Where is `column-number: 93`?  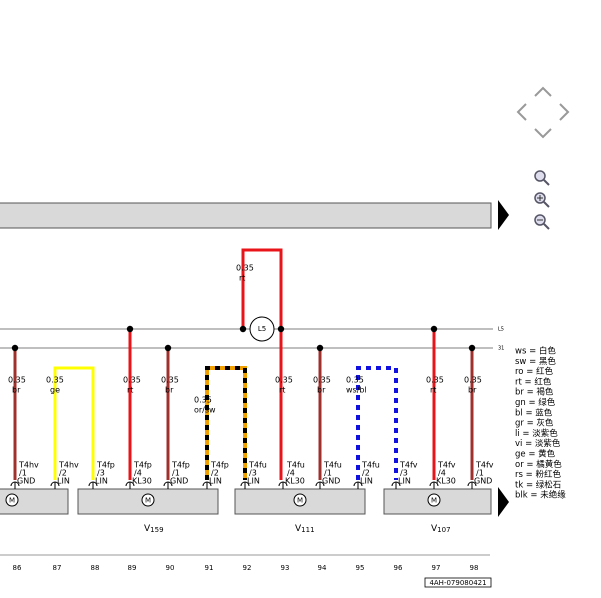 column-number: 93 is located at coordinates (285, 568).